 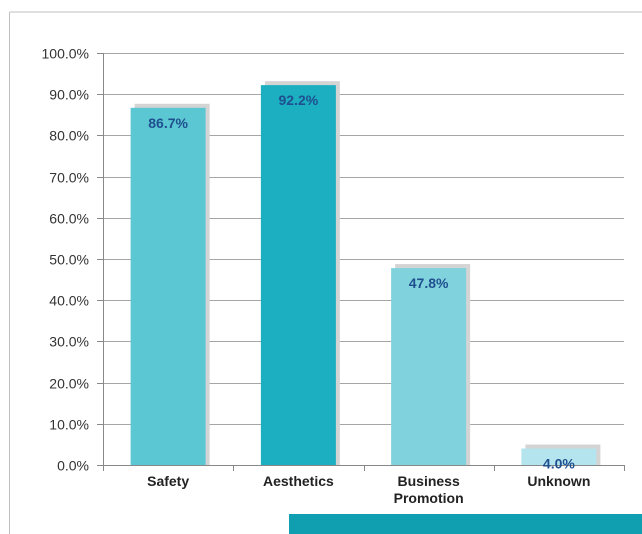 I want to click on x-axis, so click(x=364, y=468).